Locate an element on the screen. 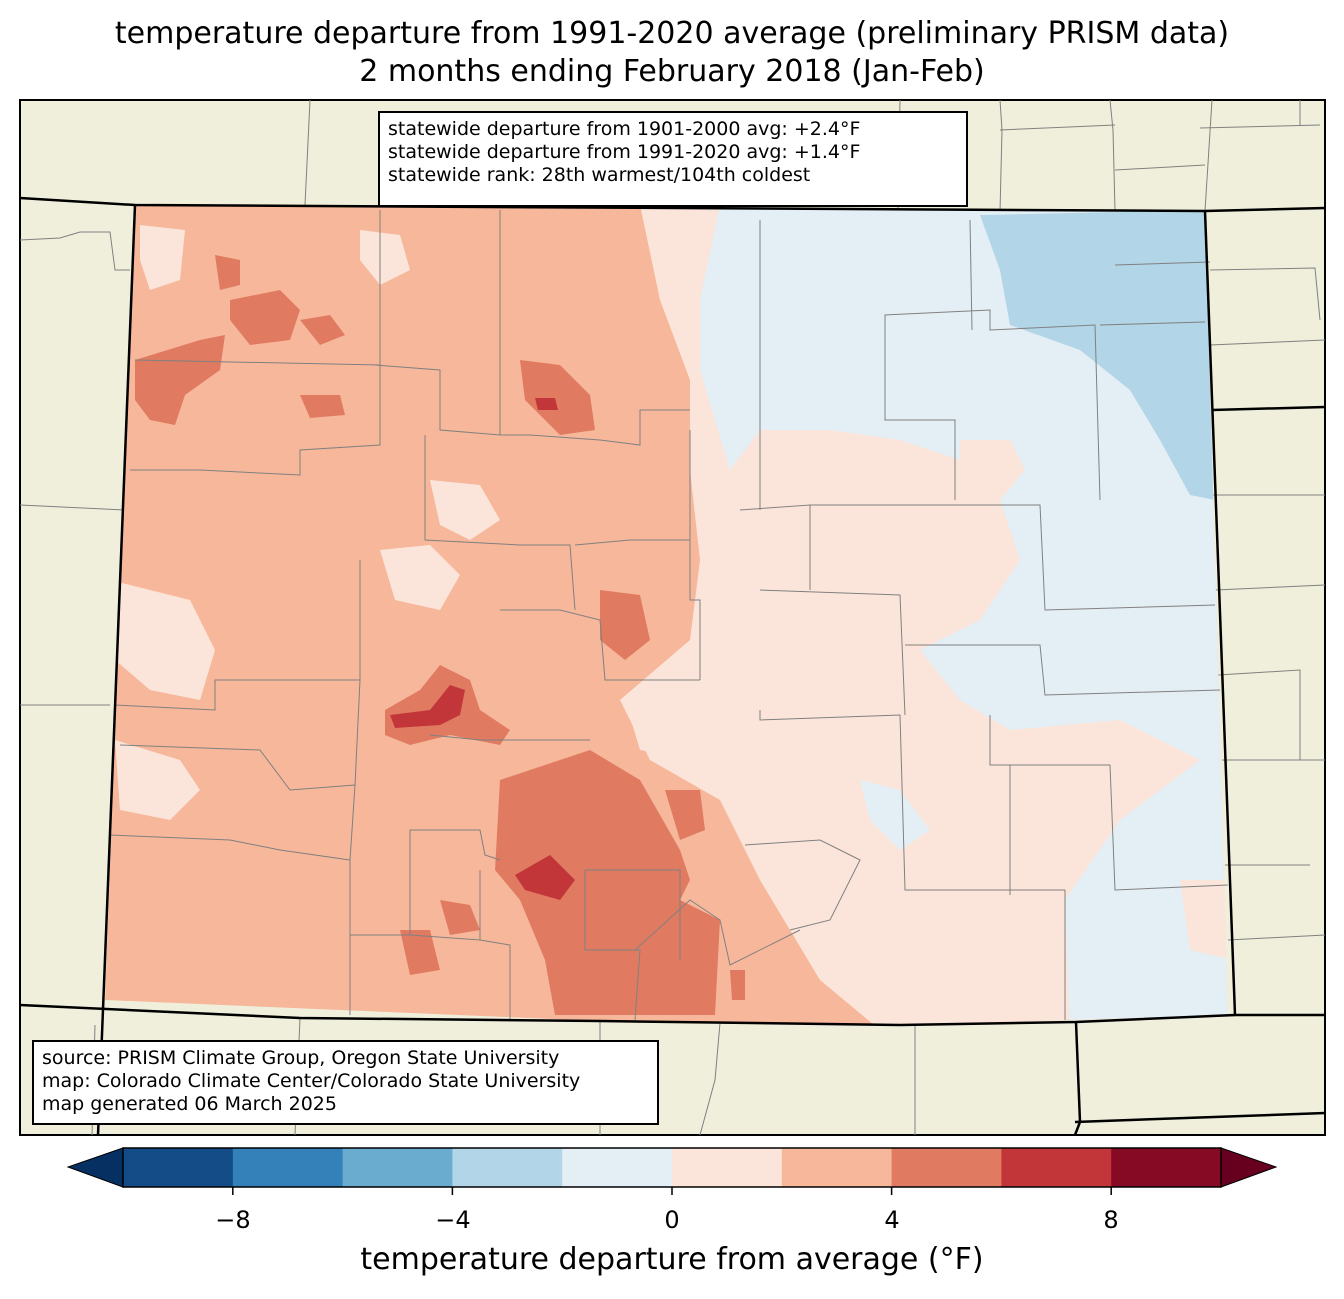  colorbar-tick-marks is located at coordinates (672, 1191).